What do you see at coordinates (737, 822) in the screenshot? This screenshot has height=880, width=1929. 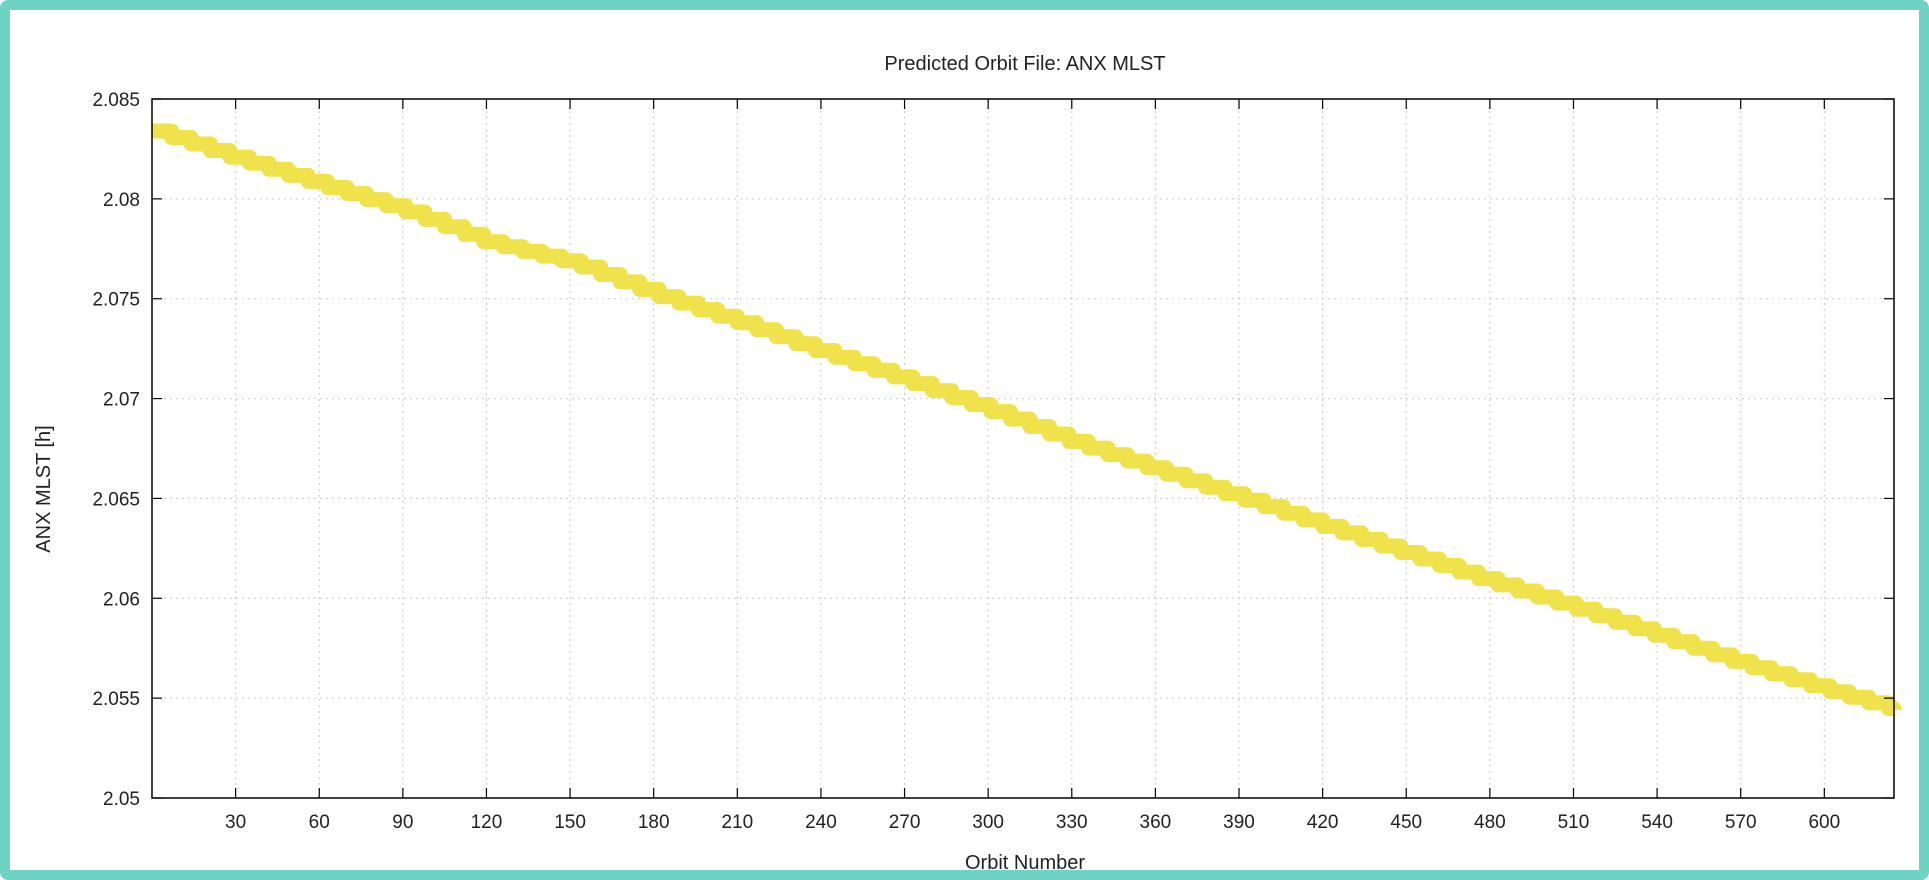 I see `x-tick-label: 210` at bounding box center [737, 822].